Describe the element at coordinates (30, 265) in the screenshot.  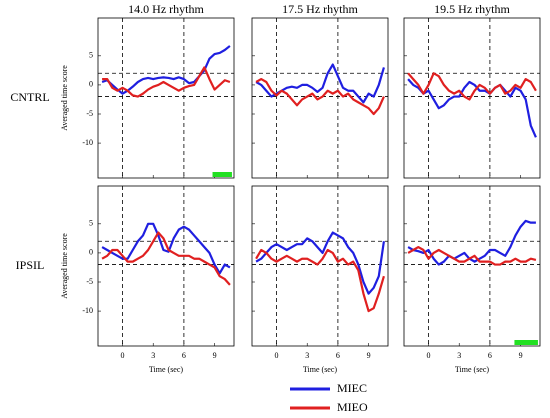
I see `row-label: IPSIL` at that location.